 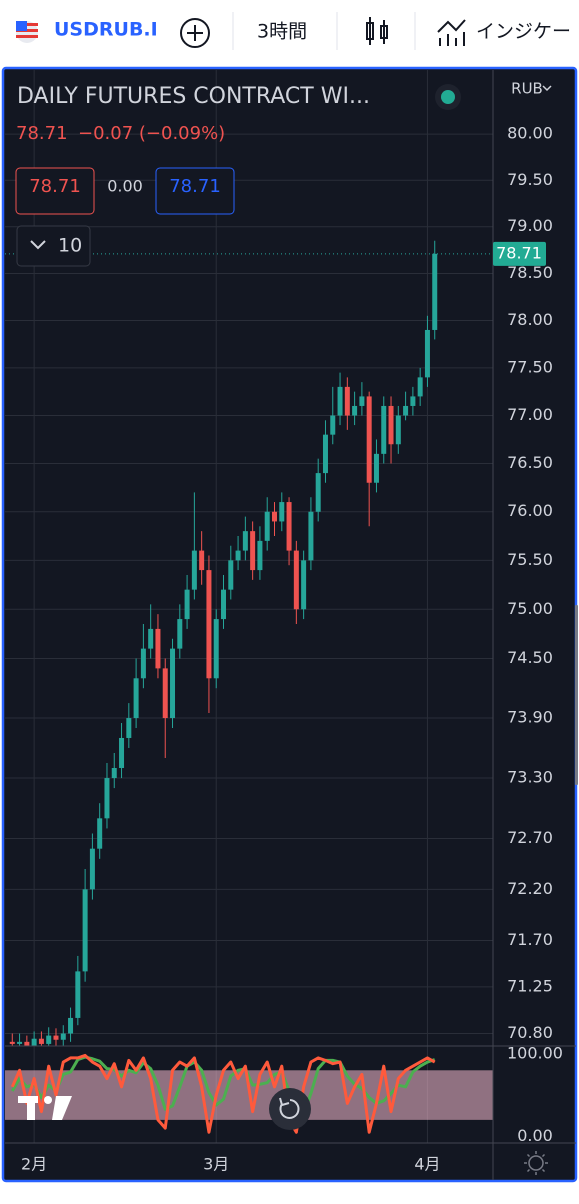 I want to click on y-tick-label: 72.70, so click(x=530, y=837).